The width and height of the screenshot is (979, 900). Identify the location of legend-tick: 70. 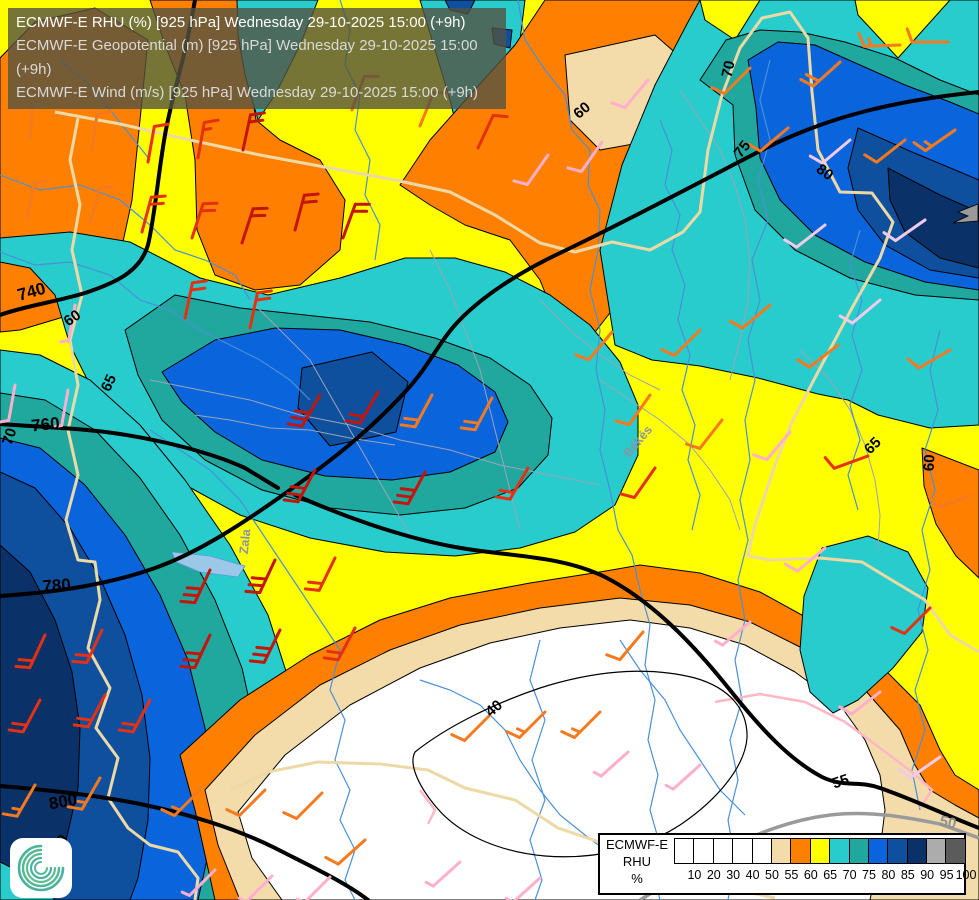
(849, 875).